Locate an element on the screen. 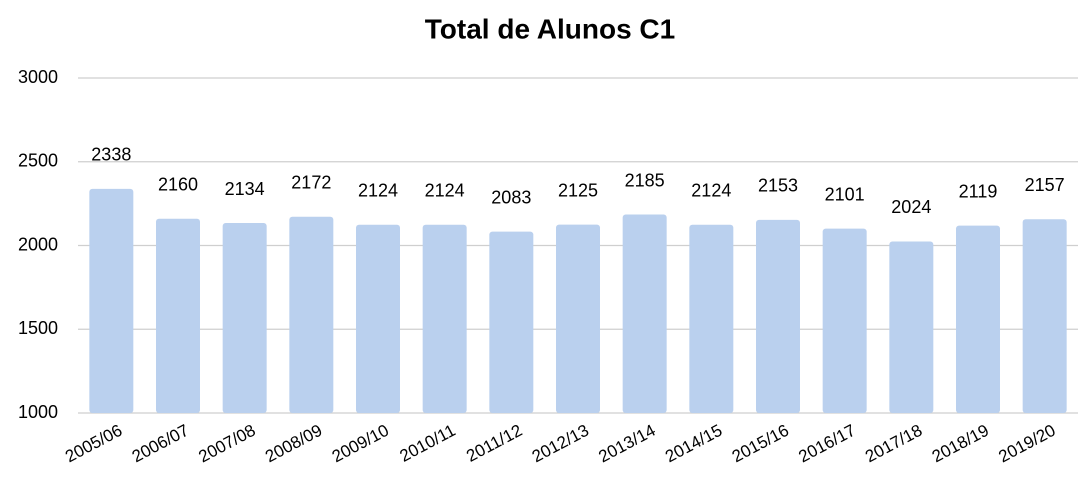 The height and width of the screenshot is (479, 1080). y-tick-label: 1000 is located at coordinates (38, 412).